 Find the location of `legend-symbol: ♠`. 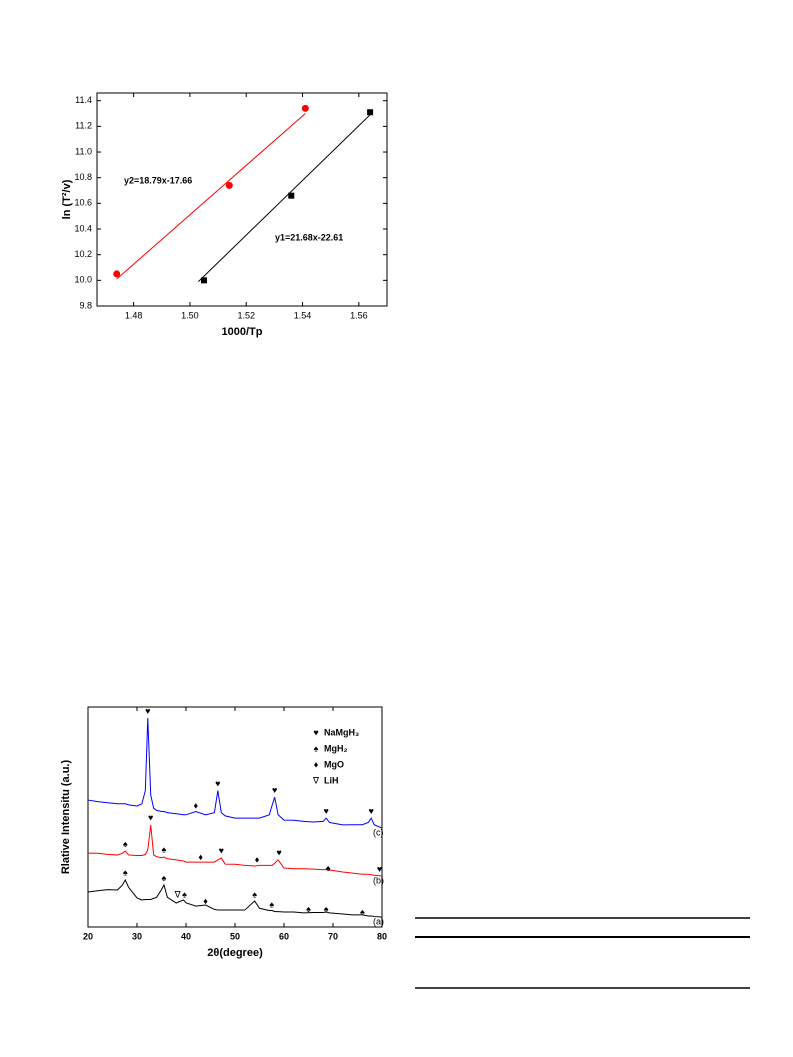

legend-symbol: ♠ is located at coordinates (316, 748).